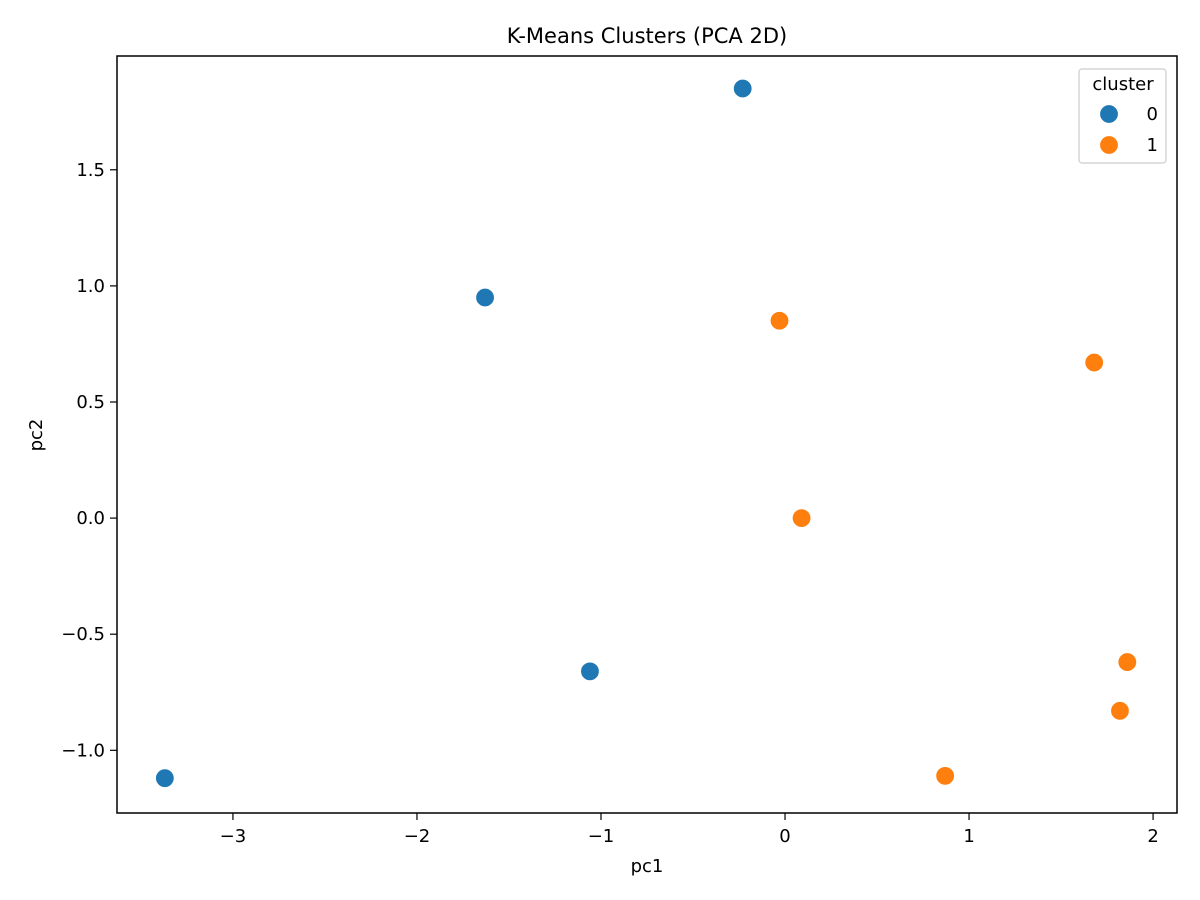 Image resolution: width=1200 pixels, height=900 pixels. Describe the element at coordinates (784, 836) in the screenshot. I see `x-tick-label: 0` at that location.